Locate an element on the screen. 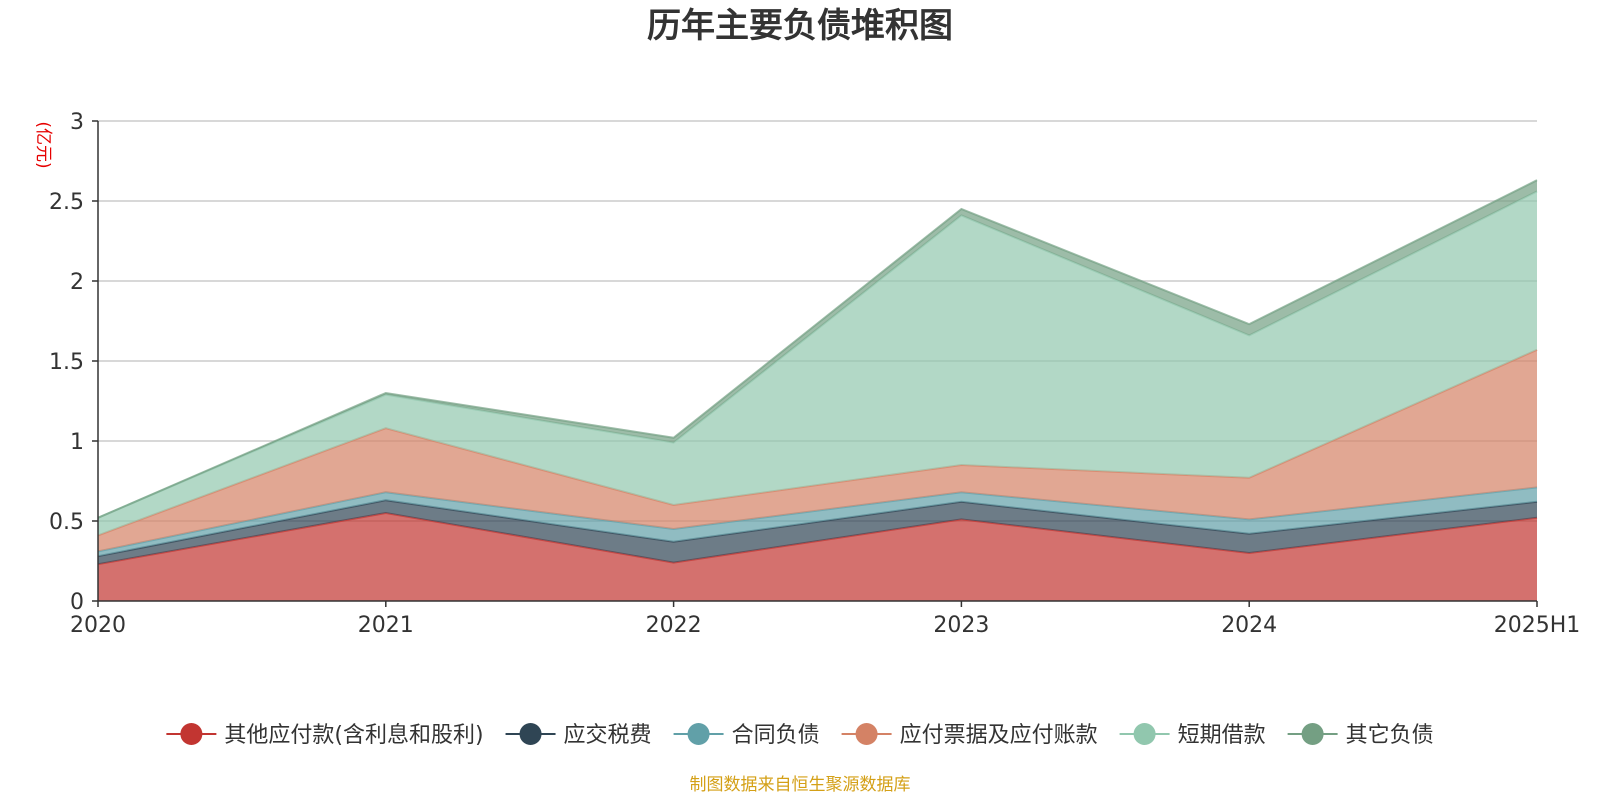 The image size is (1600, 800). legend-label-2: 合同负债 is located at coordinates (776, 735).